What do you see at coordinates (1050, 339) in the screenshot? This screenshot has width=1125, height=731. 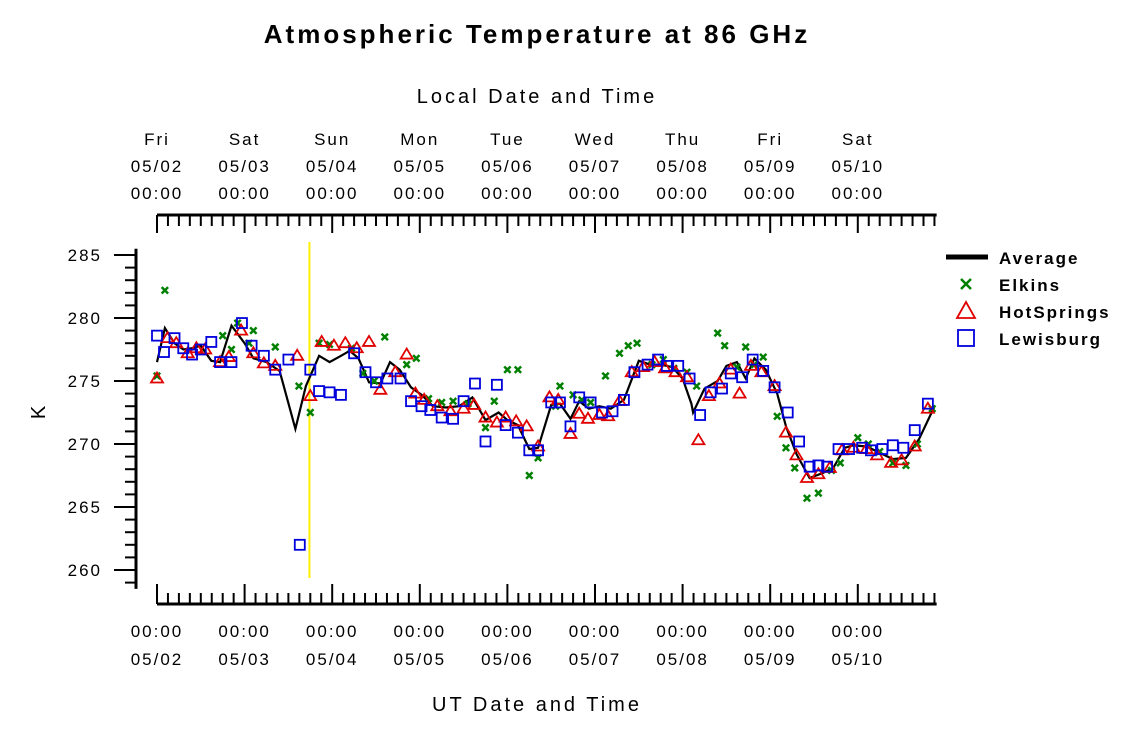 I see `legend-lewisburg-label: Lewisburg` at bounding box center [1050, 339].